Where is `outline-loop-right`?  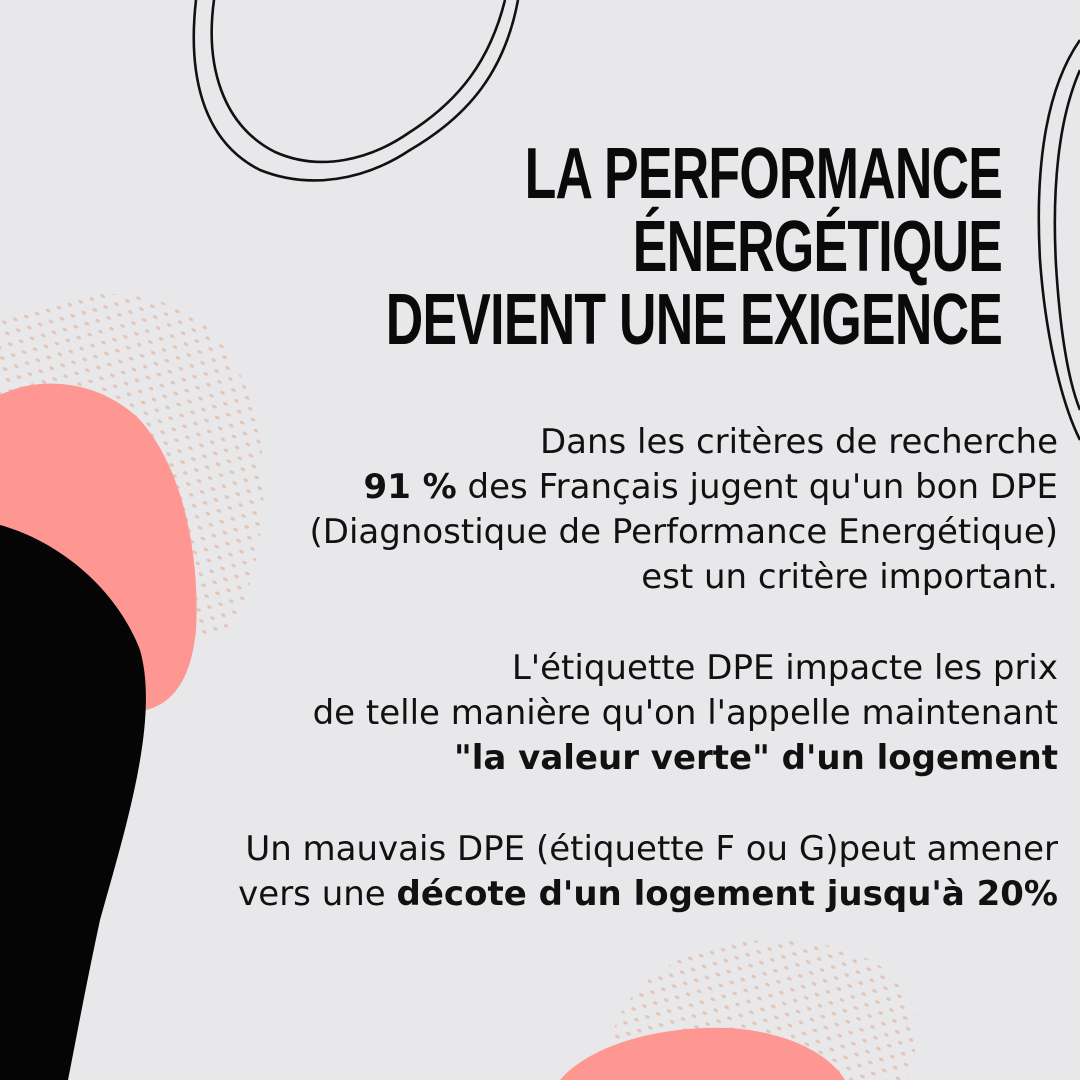 outline-loop-right is located at coordinates (1058, 240).